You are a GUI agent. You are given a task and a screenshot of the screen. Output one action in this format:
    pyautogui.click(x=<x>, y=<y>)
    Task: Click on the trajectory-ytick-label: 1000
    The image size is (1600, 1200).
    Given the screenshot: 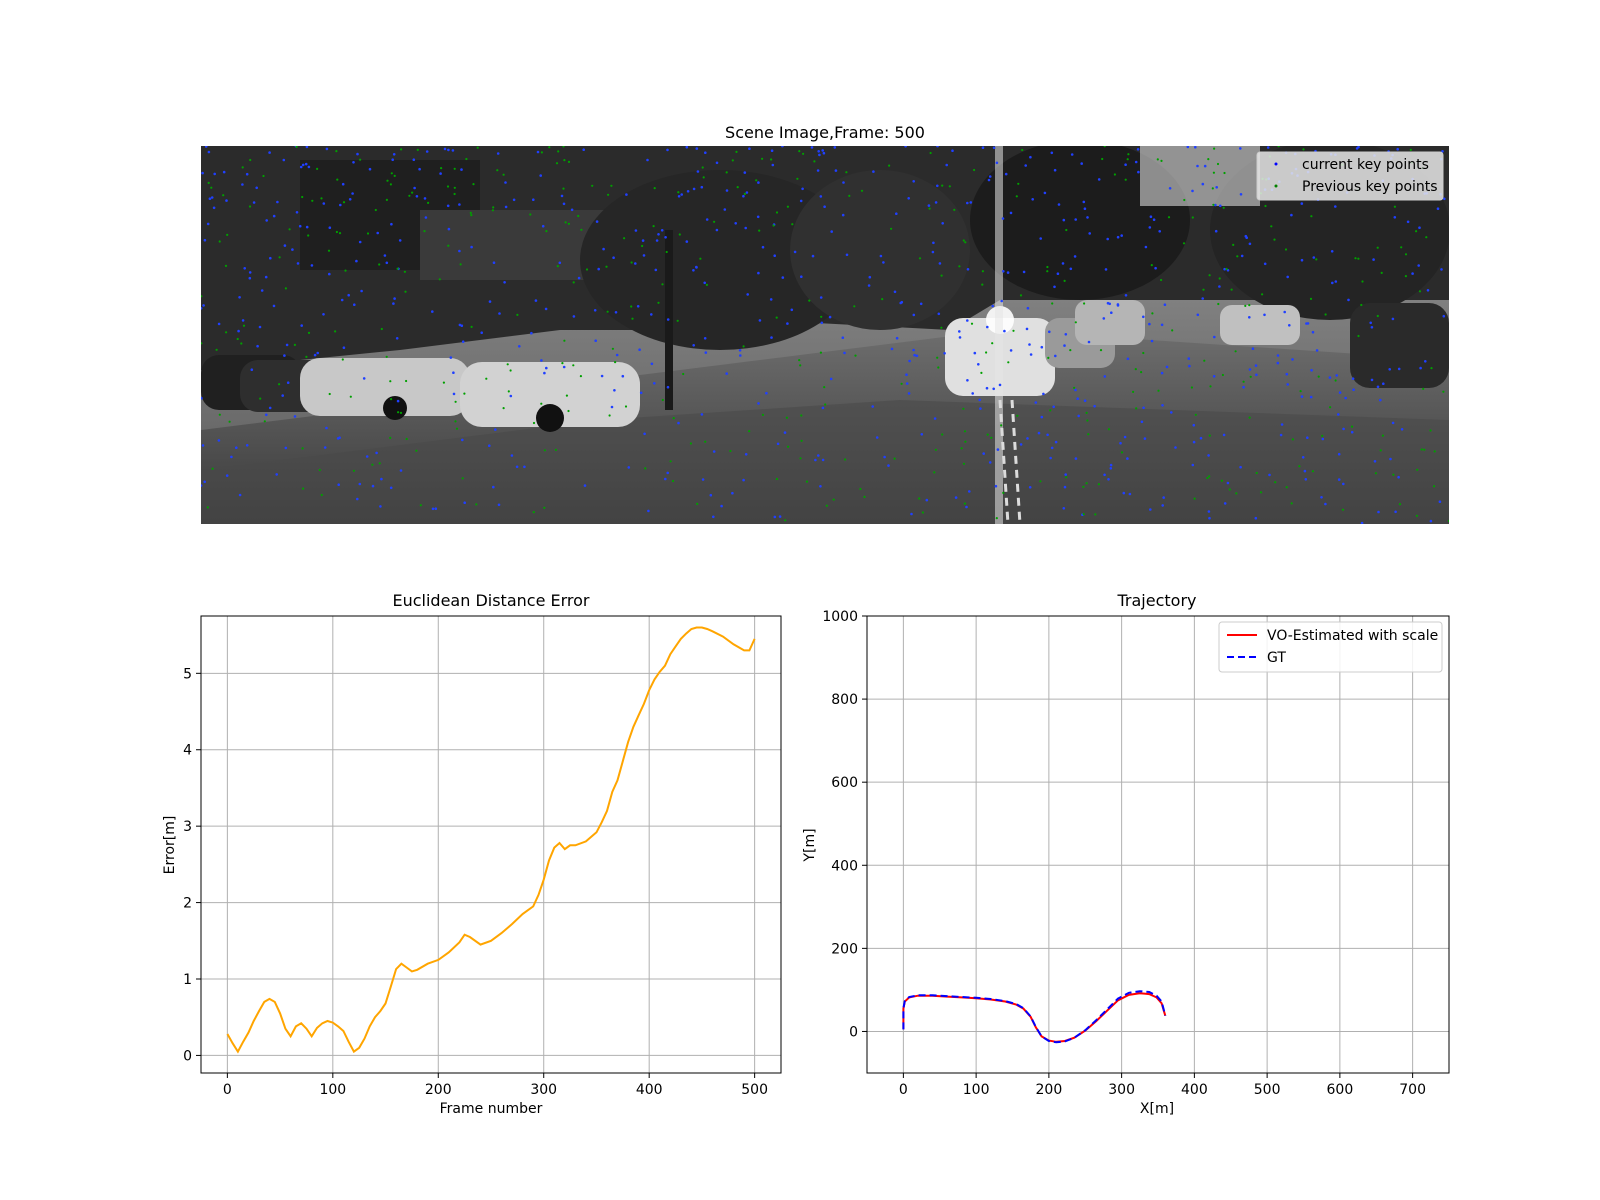 What is the action you would take?
    pyautogui.click(x=840, y=617)
    